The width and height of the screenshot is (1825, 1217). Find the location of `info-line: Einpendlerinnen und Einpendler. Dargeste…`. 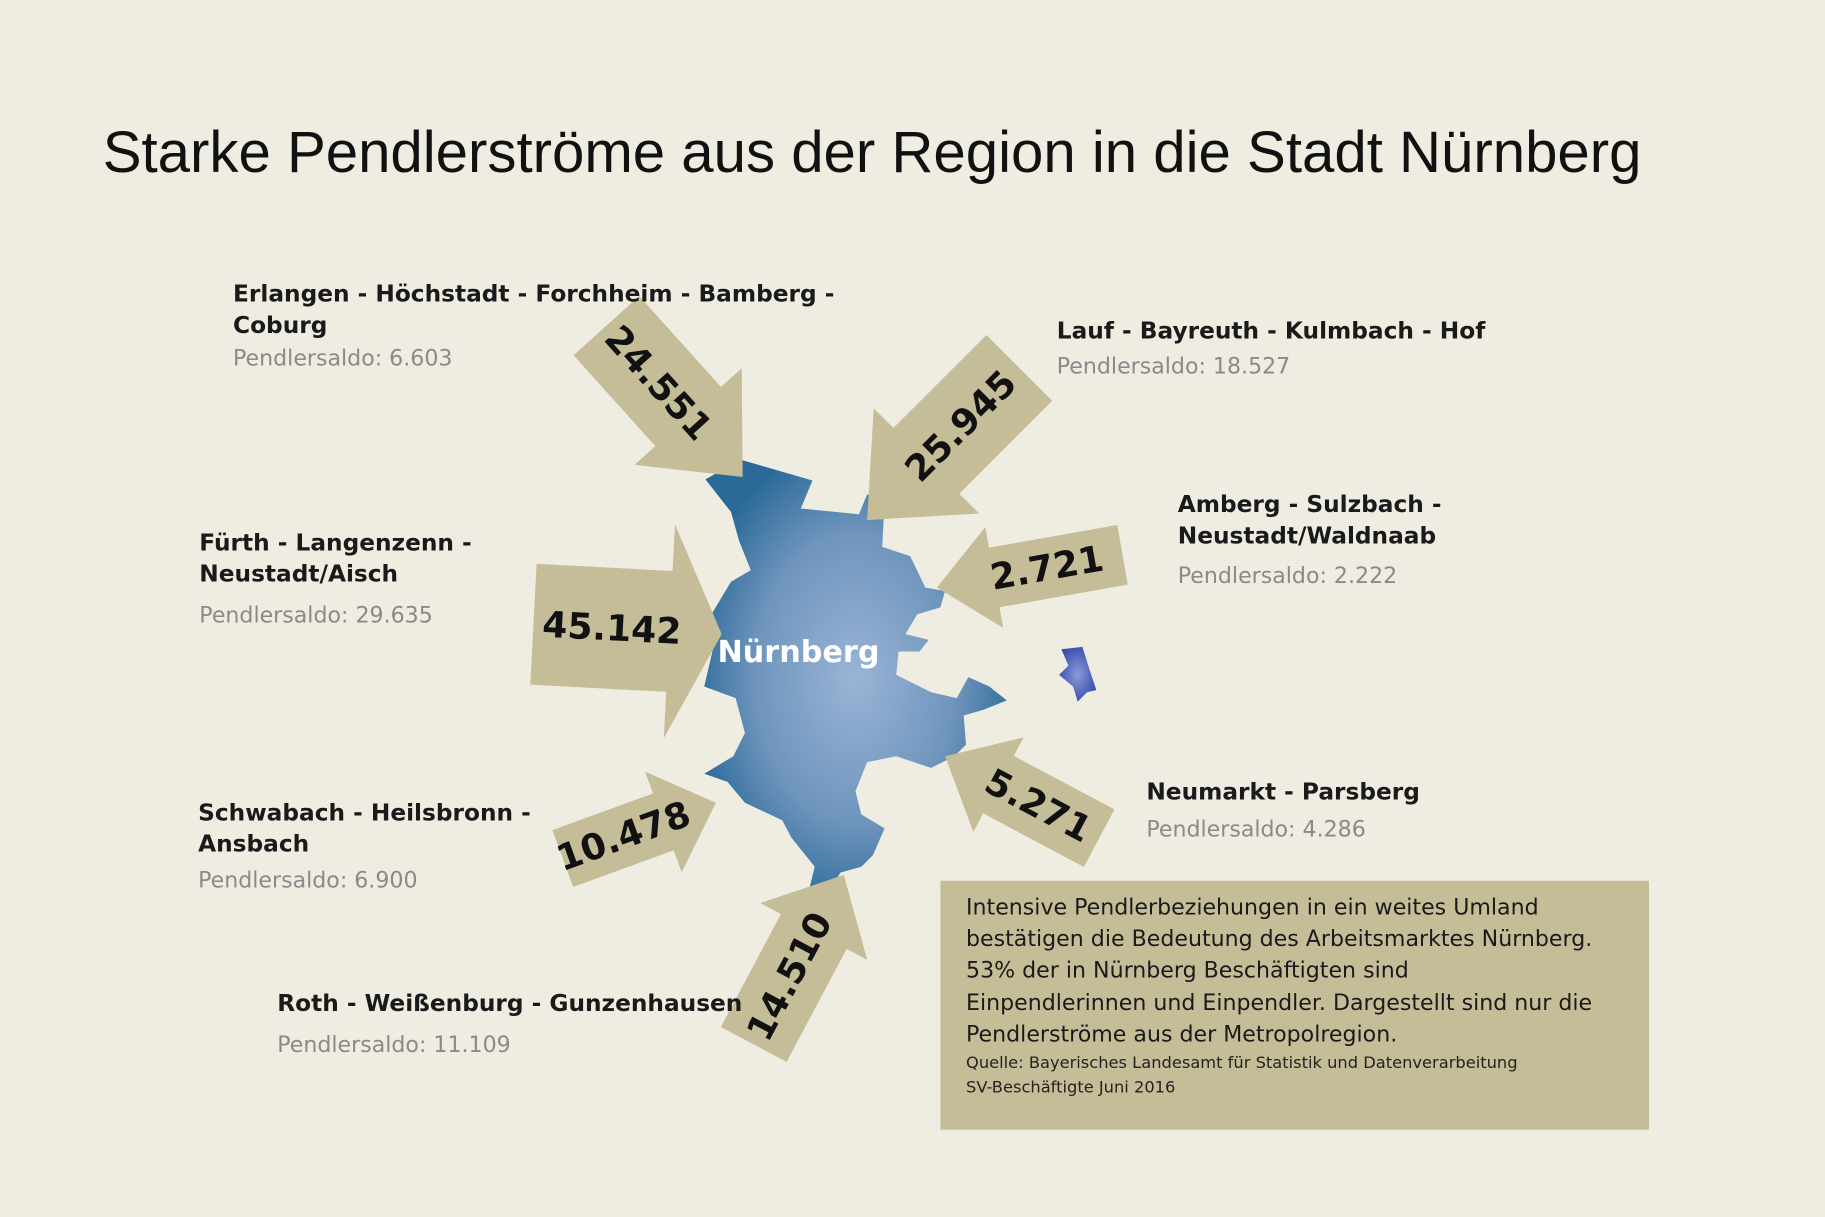

info-line: Einpendlerinnen und Einpendler. Dargeste… is located at coordinates (1279, 1003).